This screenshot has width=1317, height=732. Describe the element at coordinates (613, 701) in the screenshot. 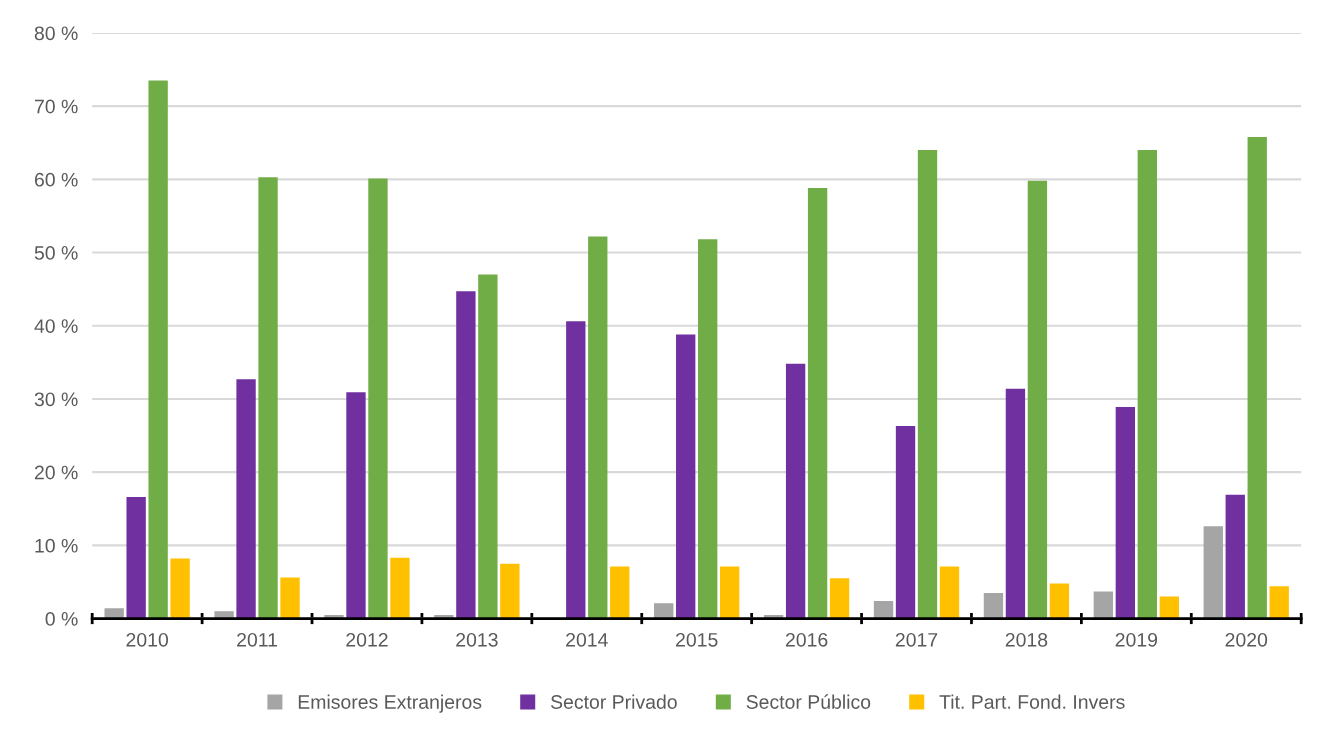

I see `legend-label: Sector Privado` at that location.